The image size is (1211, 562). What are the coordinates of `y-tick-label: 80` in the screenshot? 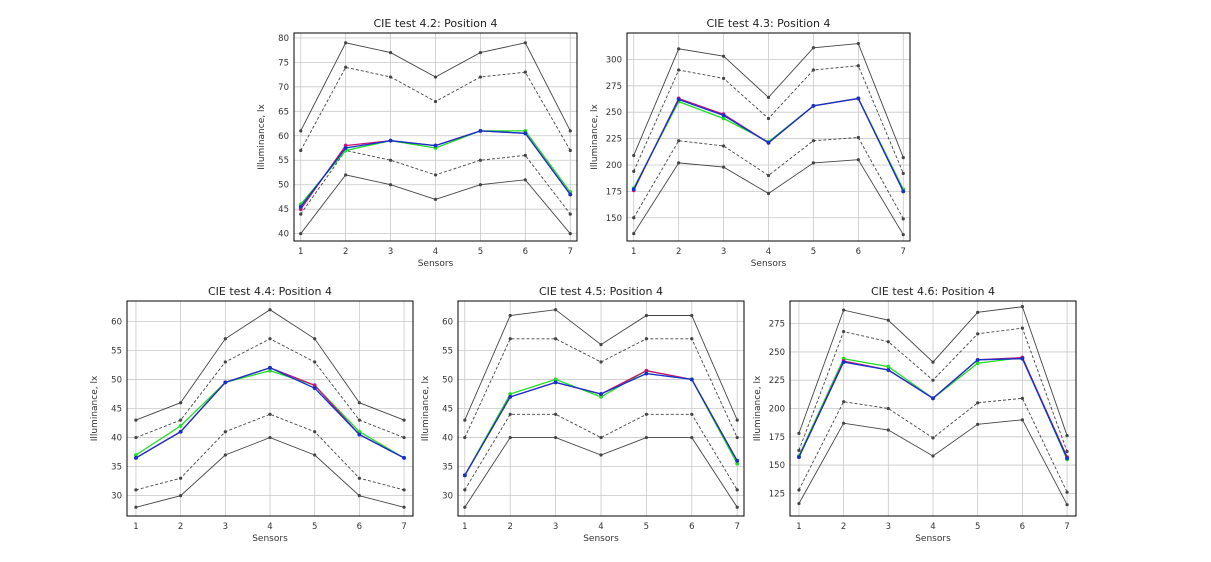 It's located at (283, 39).